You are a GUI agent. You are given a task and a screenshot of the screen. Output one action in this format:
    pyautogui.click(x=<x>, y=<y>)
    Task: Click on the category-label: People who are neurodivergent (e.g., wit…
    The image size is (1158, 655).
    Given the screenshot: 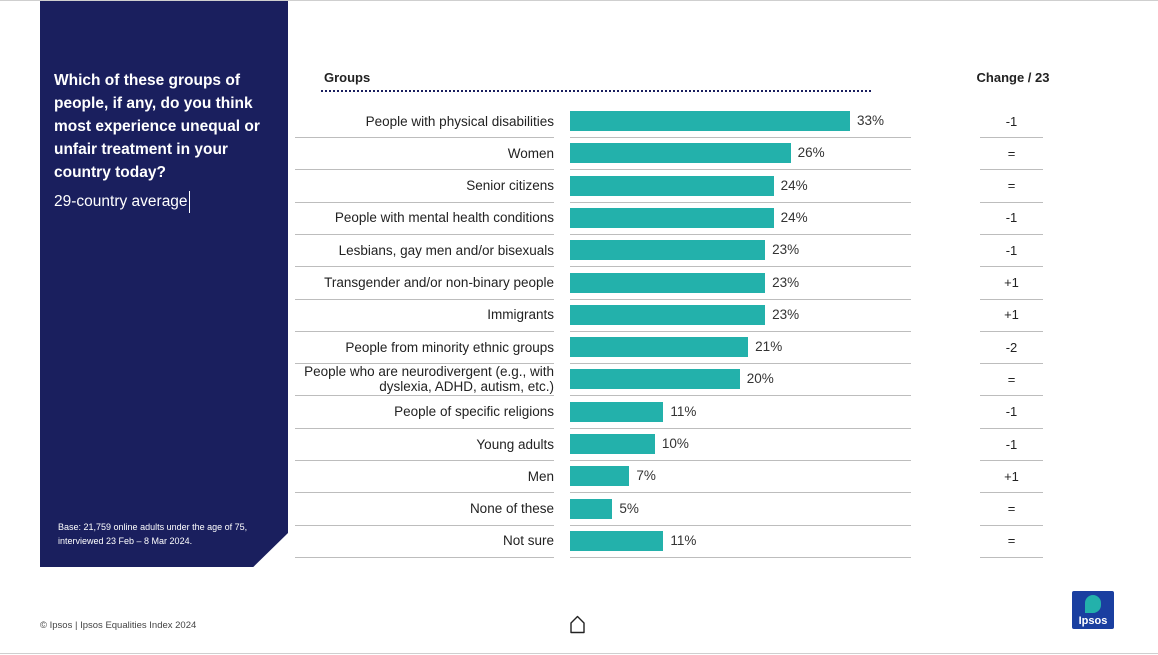 What is the action you would take?
    pyautogui.click(x=424, y=379)
    